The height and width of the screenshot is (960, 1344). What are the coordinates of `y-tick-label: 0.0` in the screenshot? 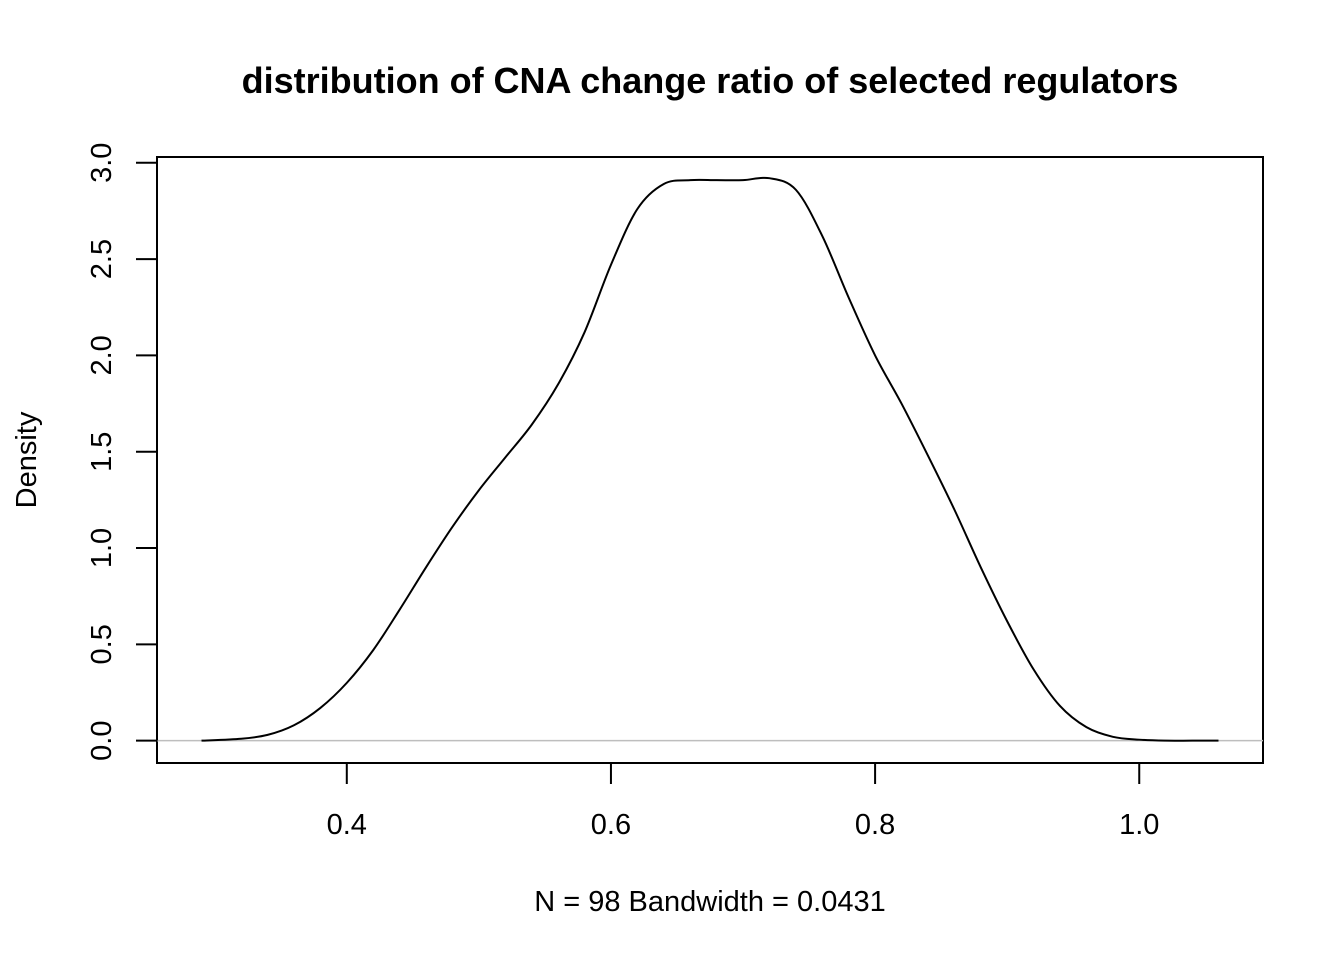 It's located at (102, 740).